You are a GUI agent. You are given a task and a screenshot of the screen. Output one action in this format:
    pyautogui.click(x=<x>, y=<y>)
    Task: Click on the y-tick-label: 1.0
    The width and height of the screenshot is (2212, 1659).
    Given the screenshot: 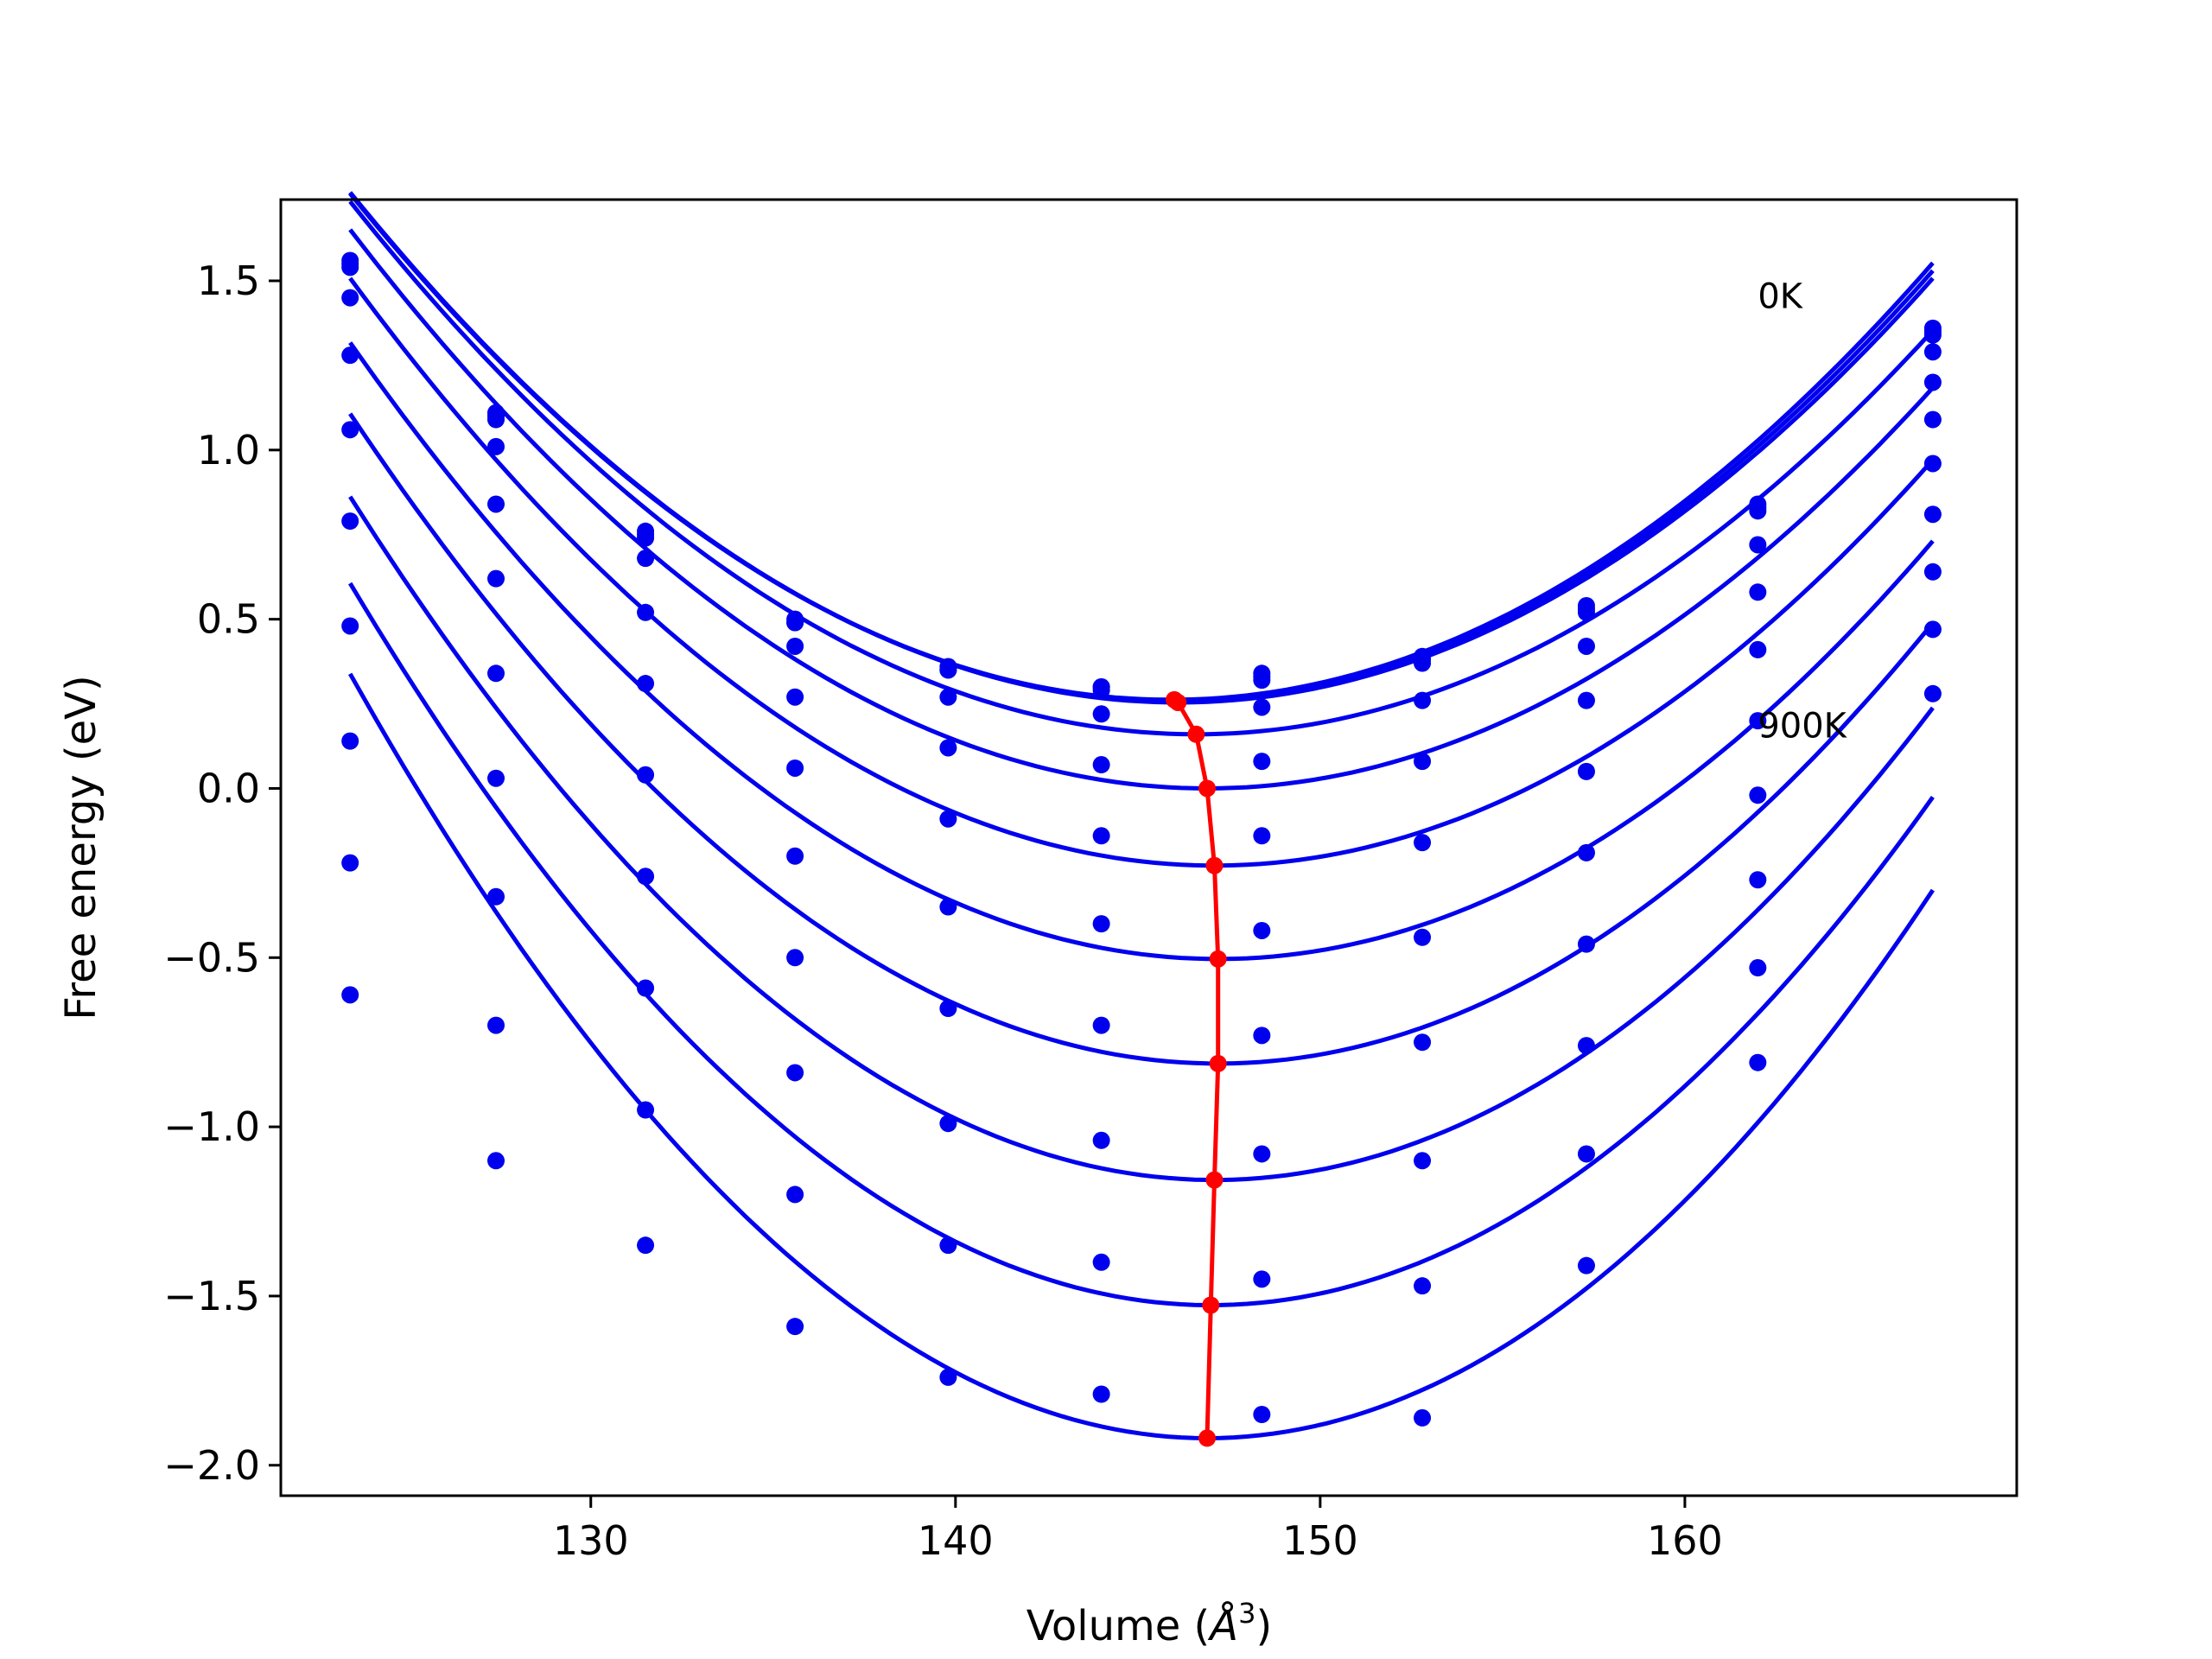 What is the action you would take?
    pyautogui.click(x=229, y=450)
    